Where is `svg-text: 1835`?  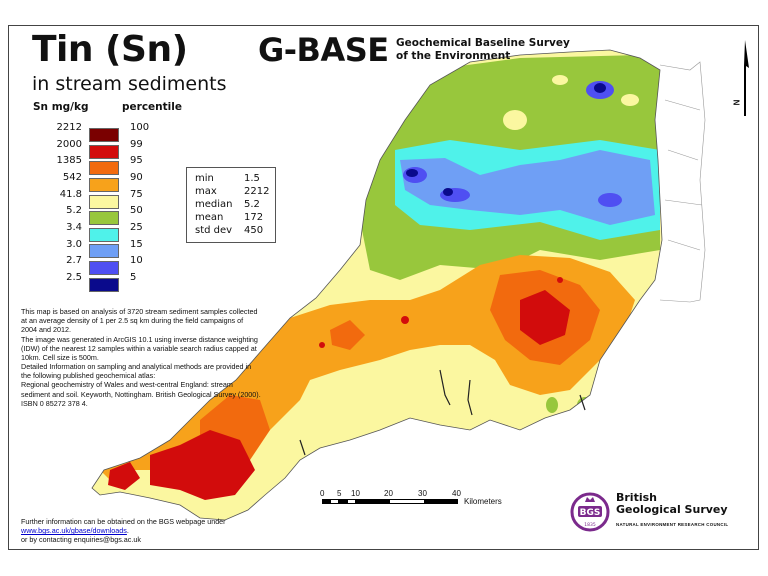 svg-text: 1835 is located at coordinates (590, 525).